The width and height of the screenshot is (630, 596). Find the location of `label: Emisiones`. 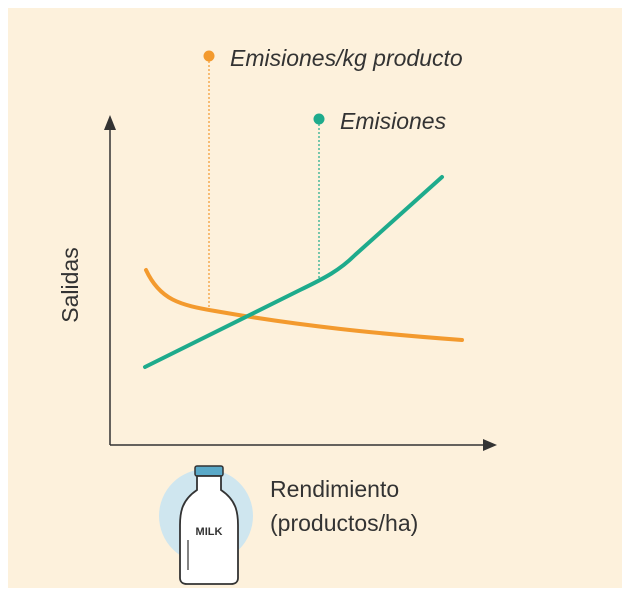

label: Emisiones is located at coordinates (393, 121).